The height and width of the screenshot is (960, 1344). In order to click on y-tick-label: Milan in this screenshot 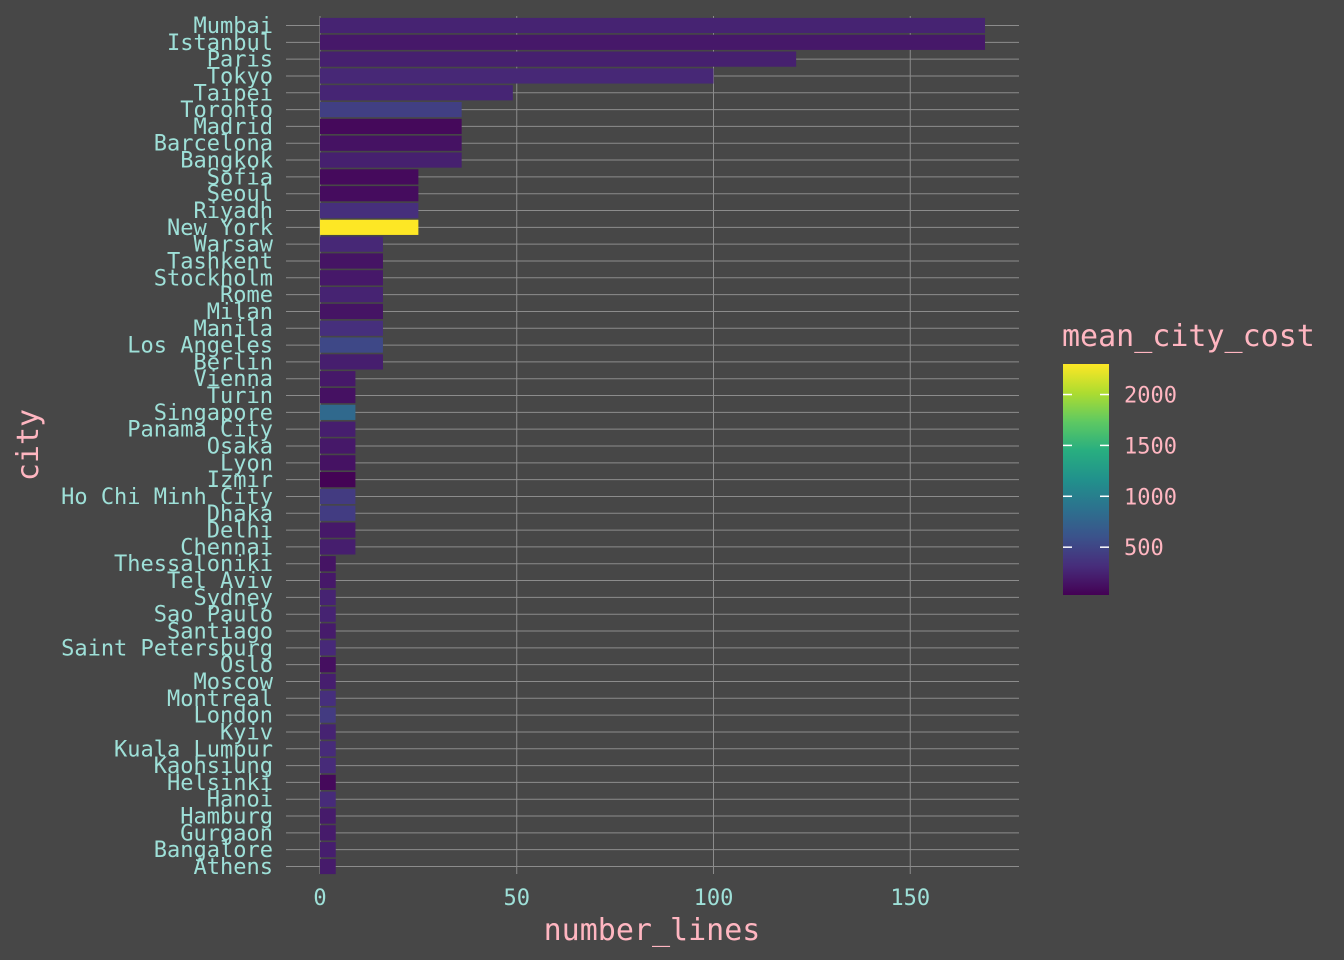, I will do `click(240, 312)`.